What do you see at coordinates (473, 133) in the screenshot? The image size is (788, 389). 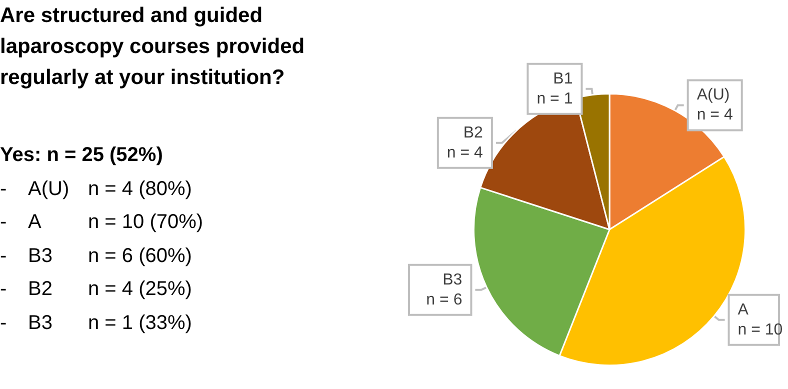 I see `slice-label: B2` at bounding box center [473, 133].